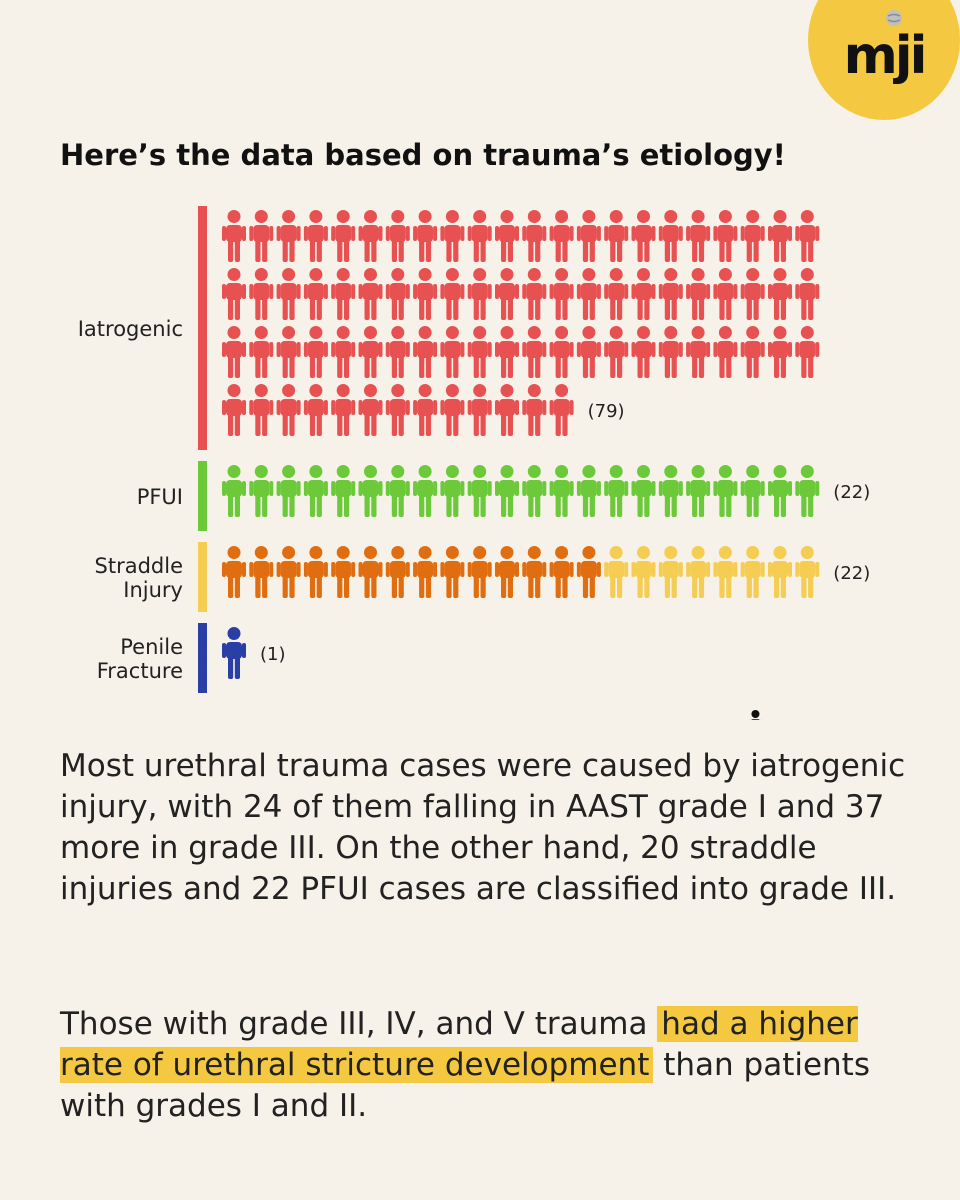 The image size is (960, 1200). I want to click on globe-icon, so click(894, 18).